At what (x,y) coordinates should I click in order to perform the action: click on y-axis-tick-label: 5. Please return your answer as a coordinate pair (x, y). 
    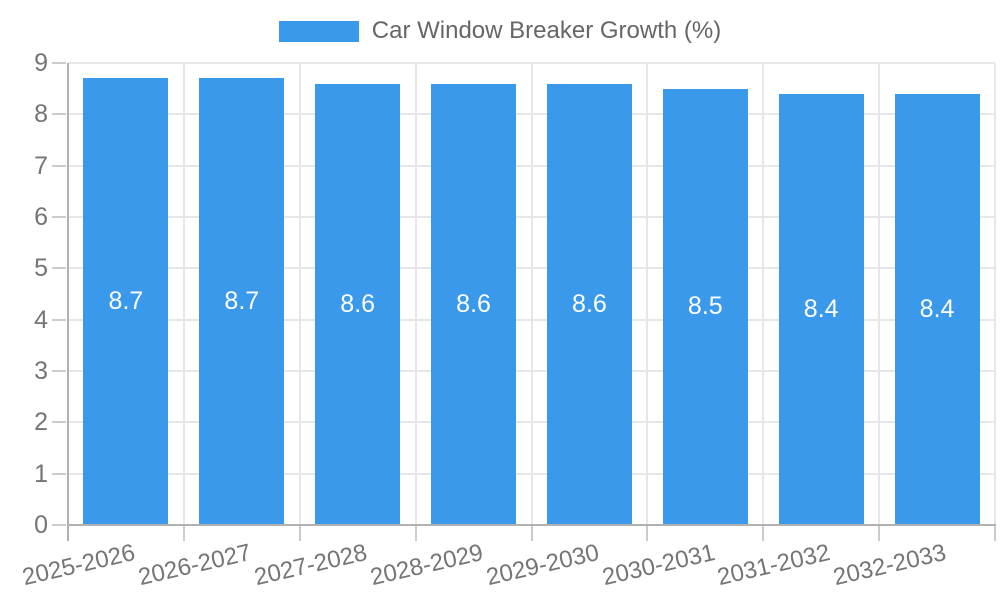
    Looking at the image, I should click on (41, 268).